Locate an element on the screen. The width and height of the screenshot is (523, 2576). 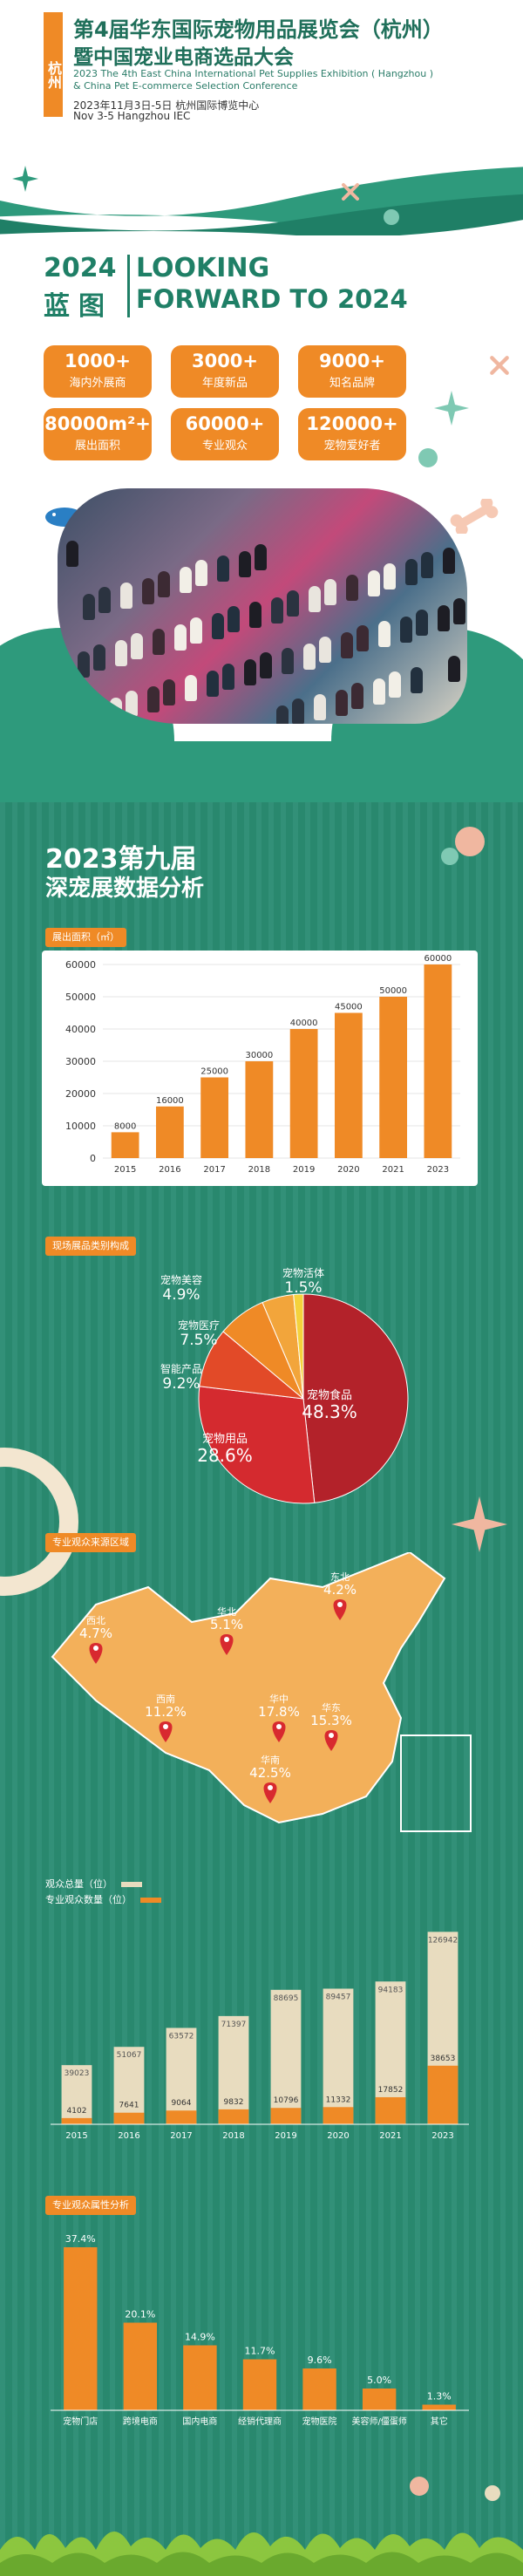
x-tick-label: 国内电商 is located at coordinates (199, 2422).